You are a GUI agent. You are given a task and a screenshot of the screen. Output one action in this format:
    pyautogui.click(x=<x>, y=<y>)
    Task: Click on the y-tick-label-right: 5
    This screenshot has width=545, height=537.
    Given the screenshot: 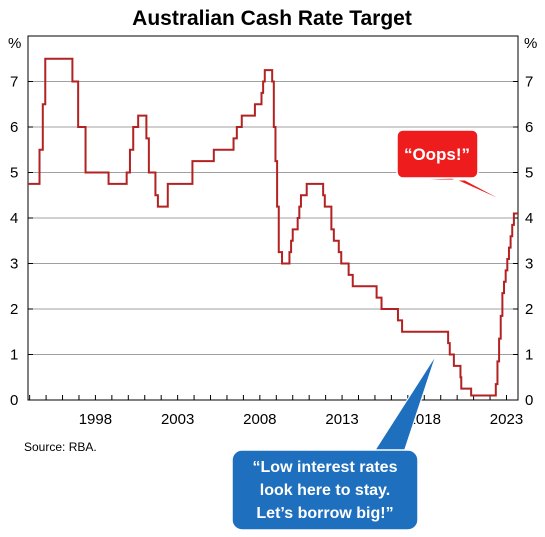 What is the action you would take?
    pyautogui.click(x=529, y=173)
    